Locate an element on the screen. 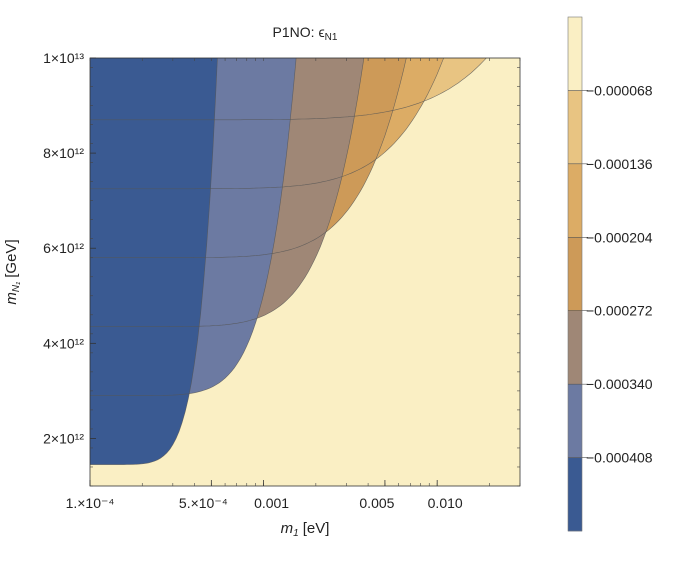 The image size is (674, 562). y-tick-label: 8×10¹² is located at coordinates (63, 153).